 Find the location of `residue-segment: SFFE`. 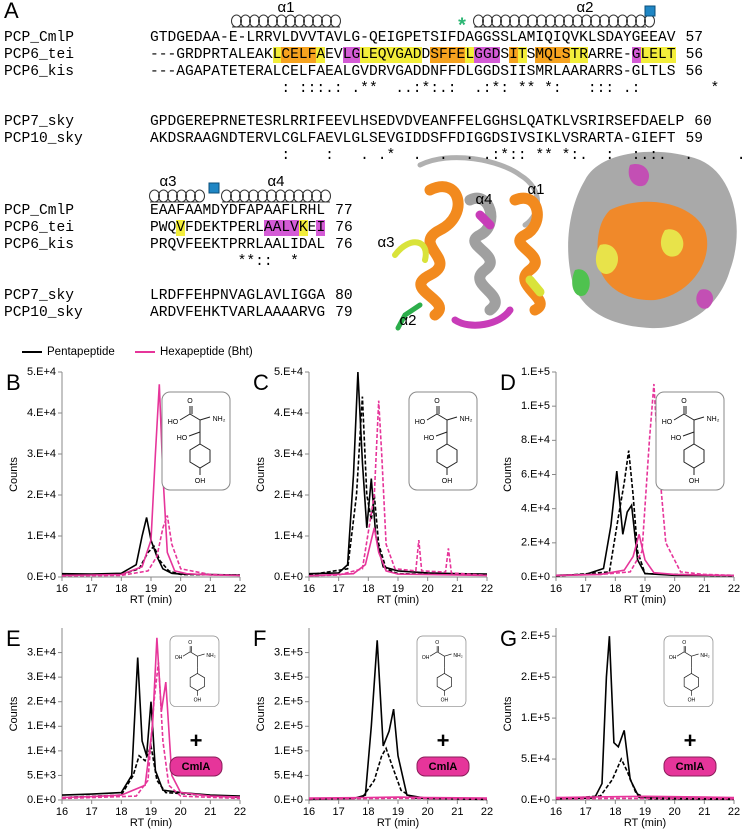

residue-segment: SFFE is located at coordinates (448, 55).